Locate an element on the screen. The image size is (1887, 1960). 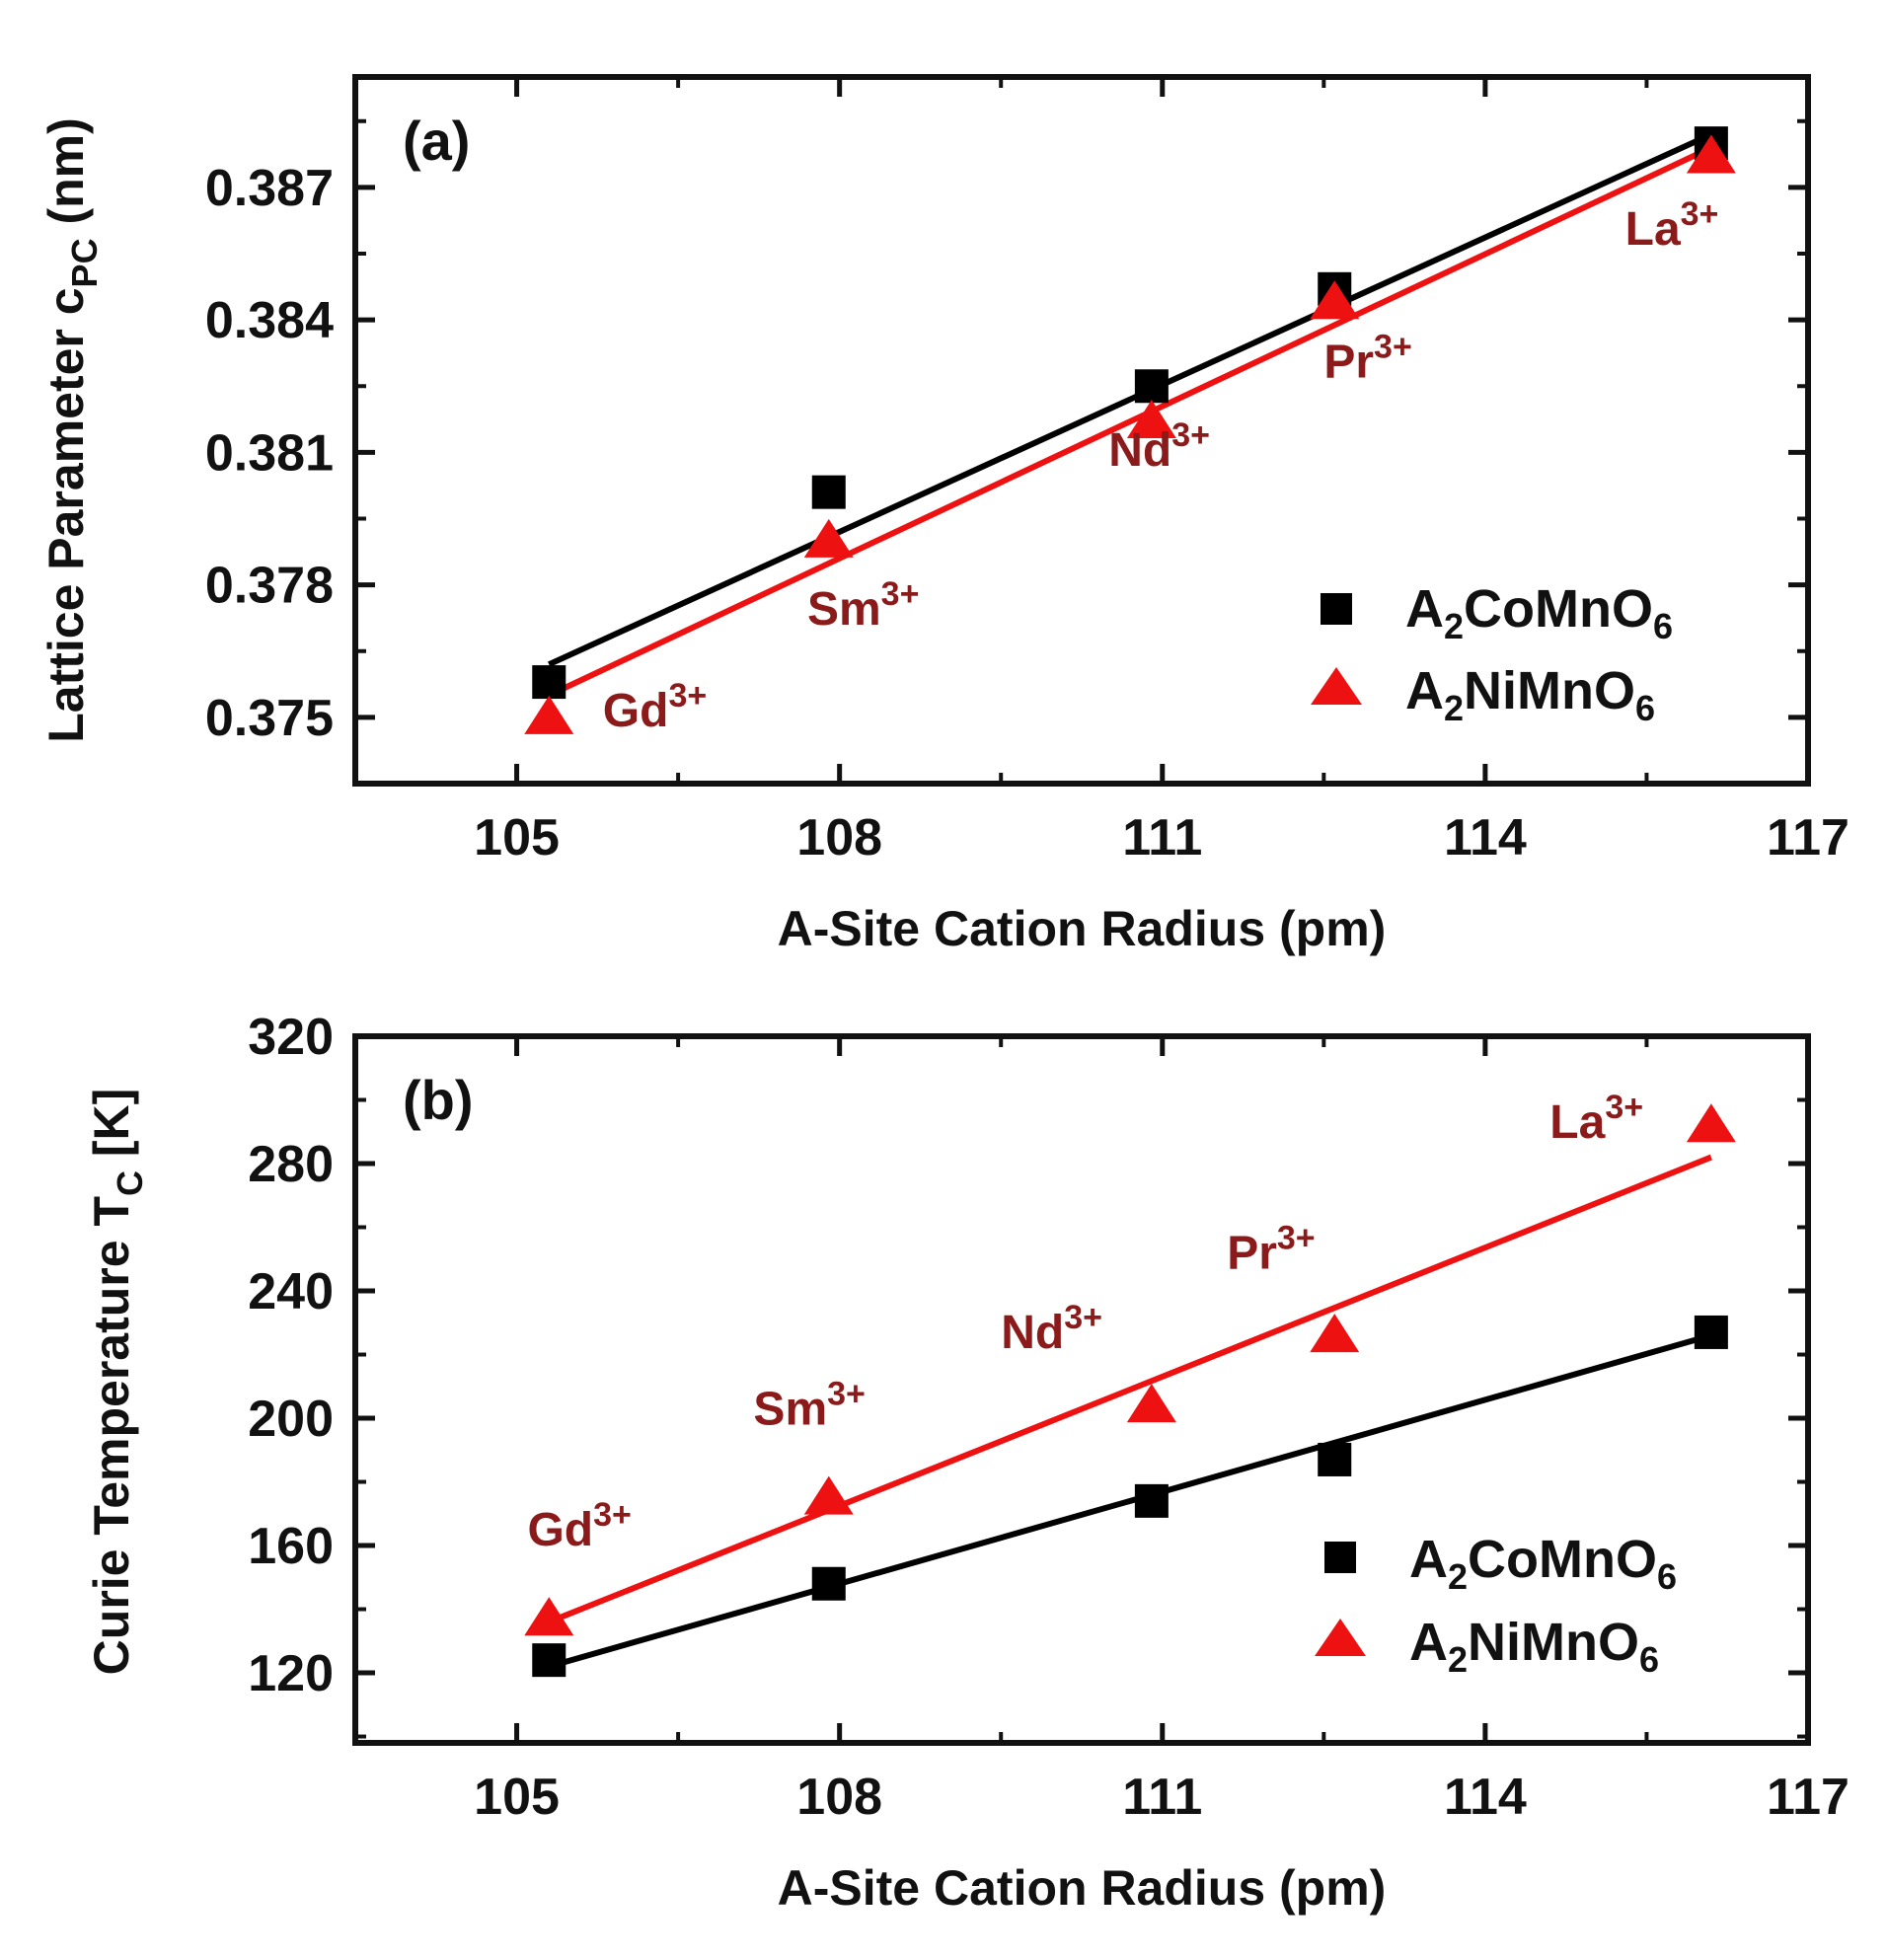
y-tick-label: 0.375 is located at coordinates (269, 718).